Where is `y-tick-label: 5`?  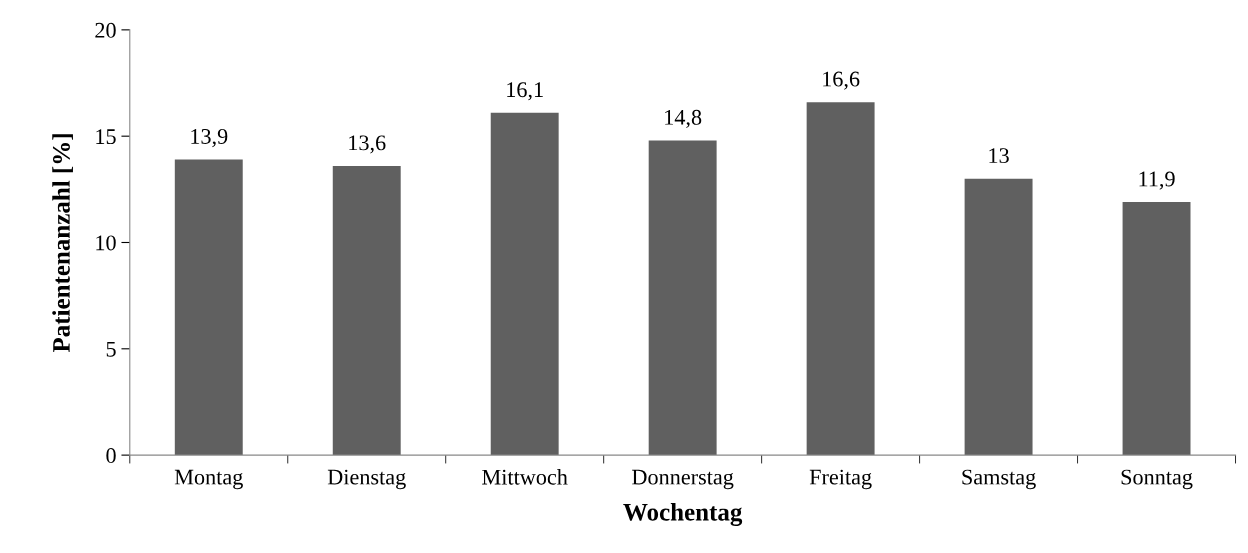
y-tick-label: 5 is located at coordinates (111, 349).